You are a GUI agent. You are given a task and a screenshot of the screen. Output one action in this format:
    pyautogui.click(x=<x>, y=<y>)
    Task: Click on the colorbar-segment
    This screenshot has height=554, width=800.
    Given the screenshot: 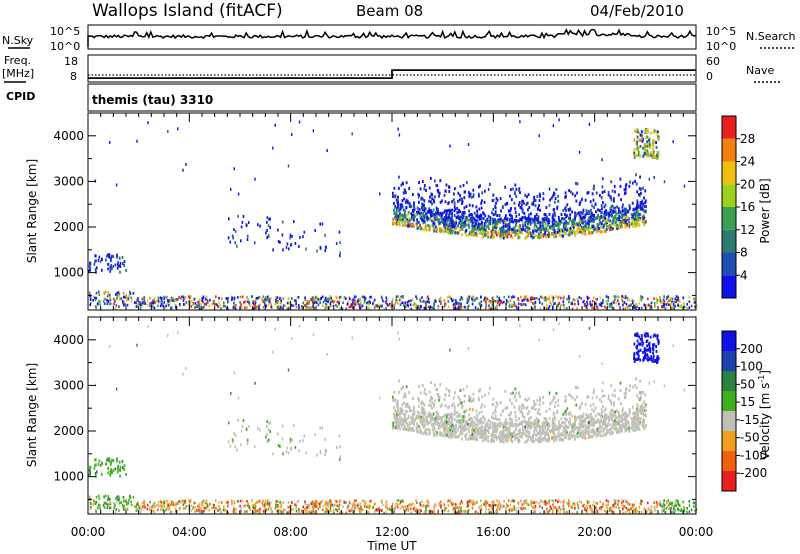 What is the action you would take?
    pyautogui.click(x=729, y=195)
    